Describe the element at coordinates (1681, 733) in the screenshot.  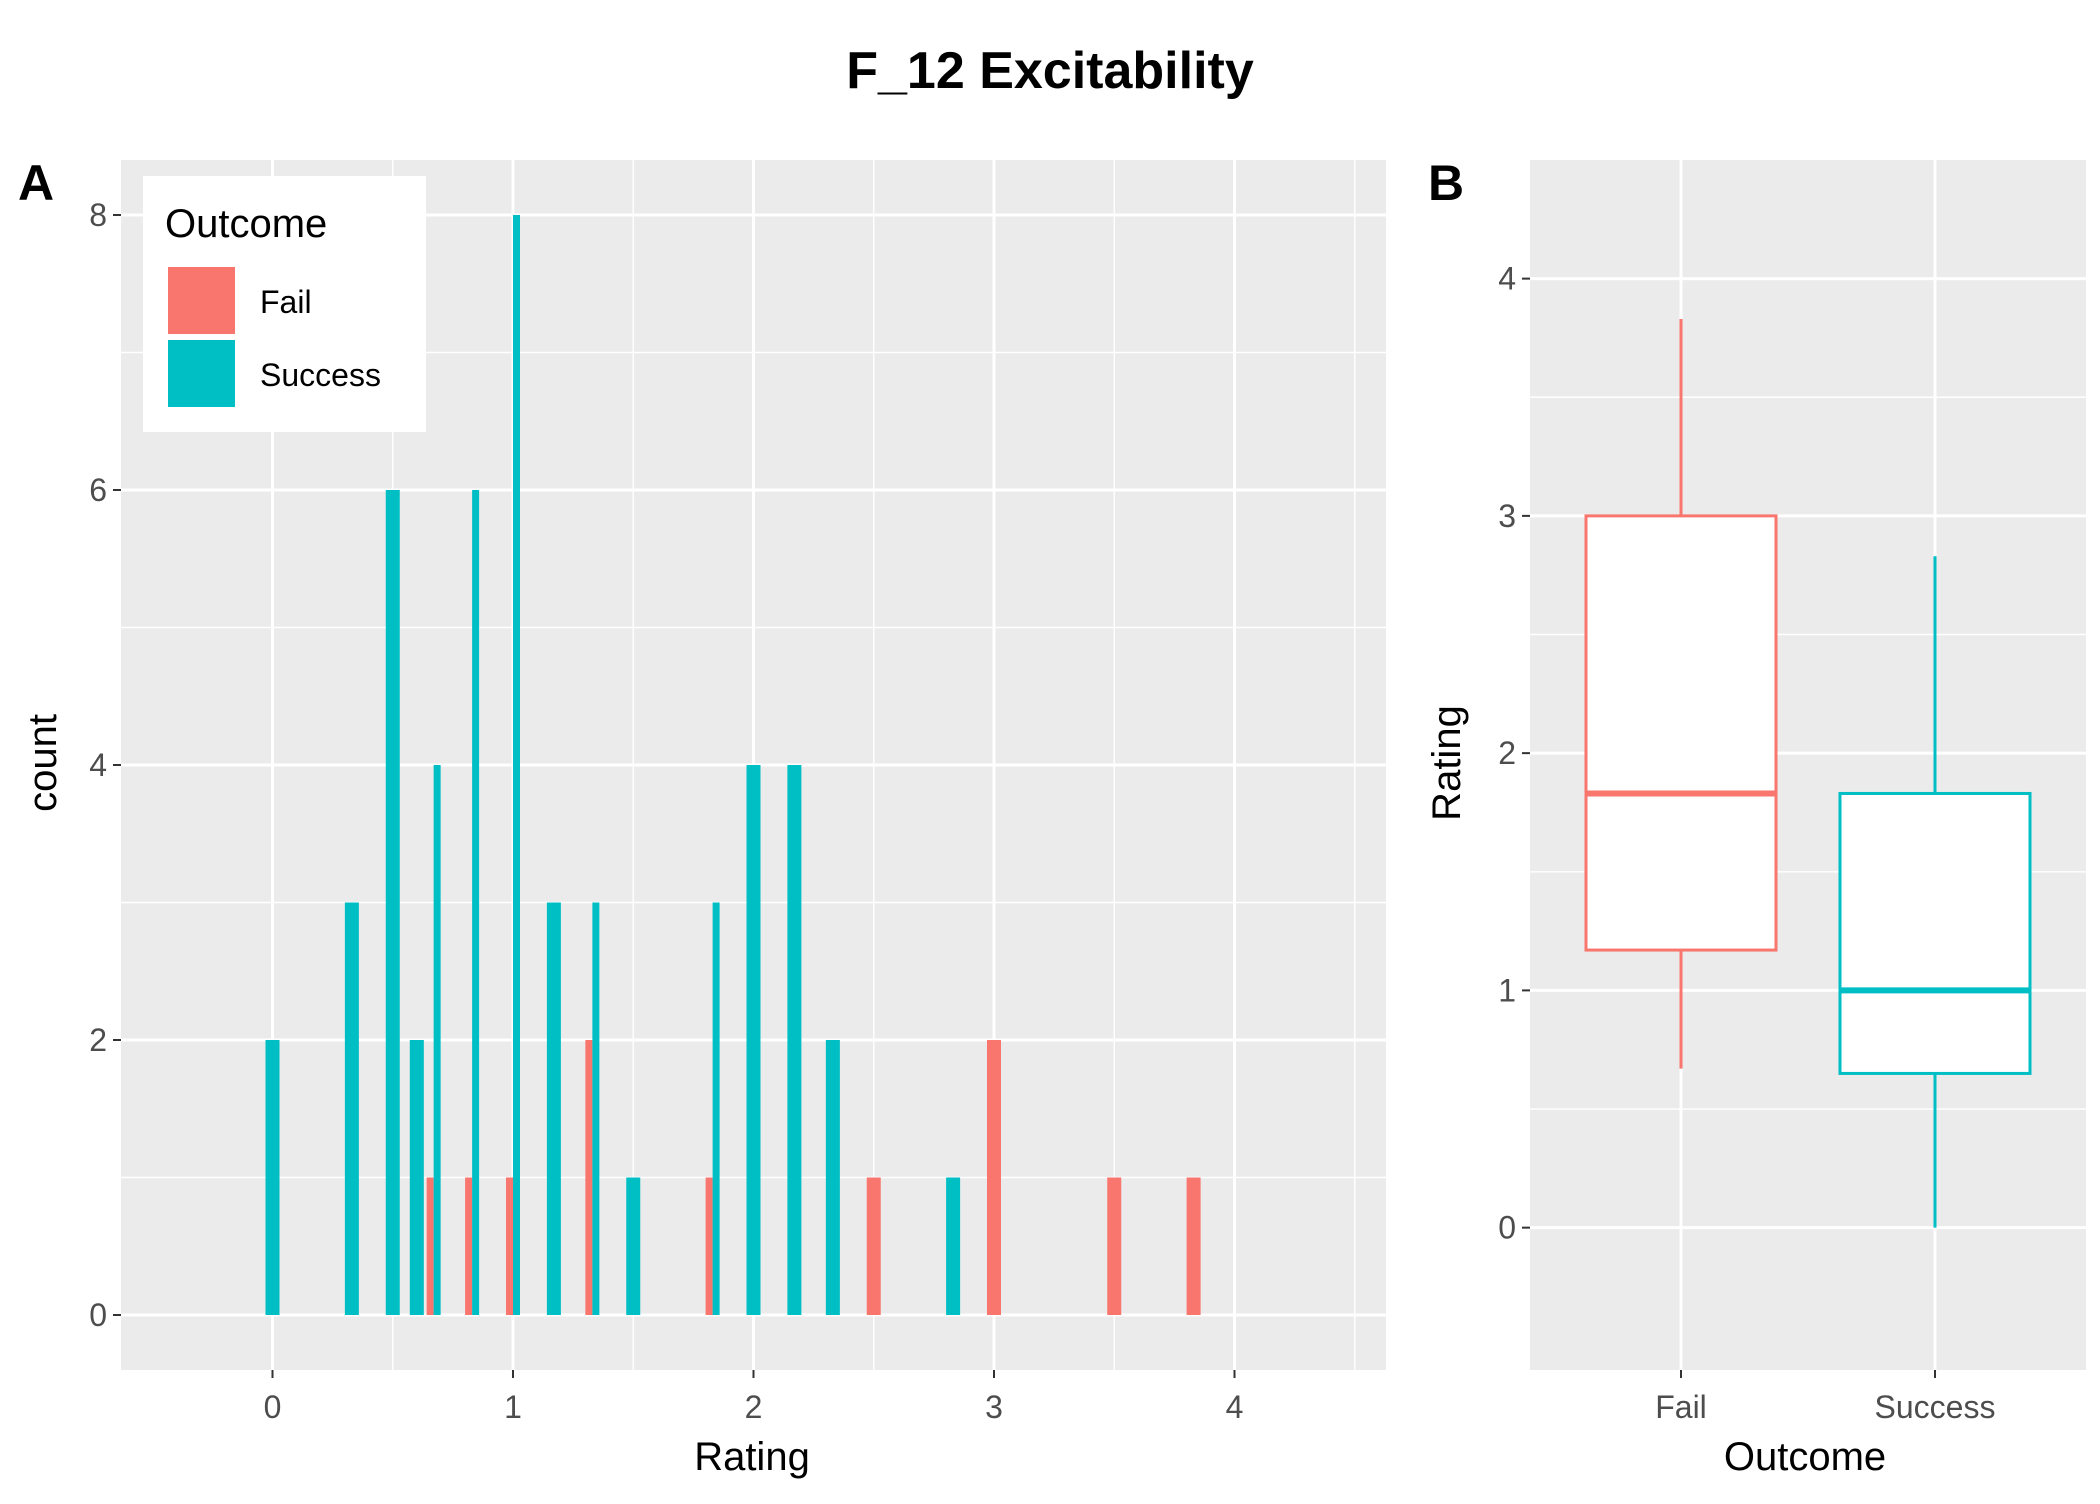
I see `boxplot-box-fail` at that location.